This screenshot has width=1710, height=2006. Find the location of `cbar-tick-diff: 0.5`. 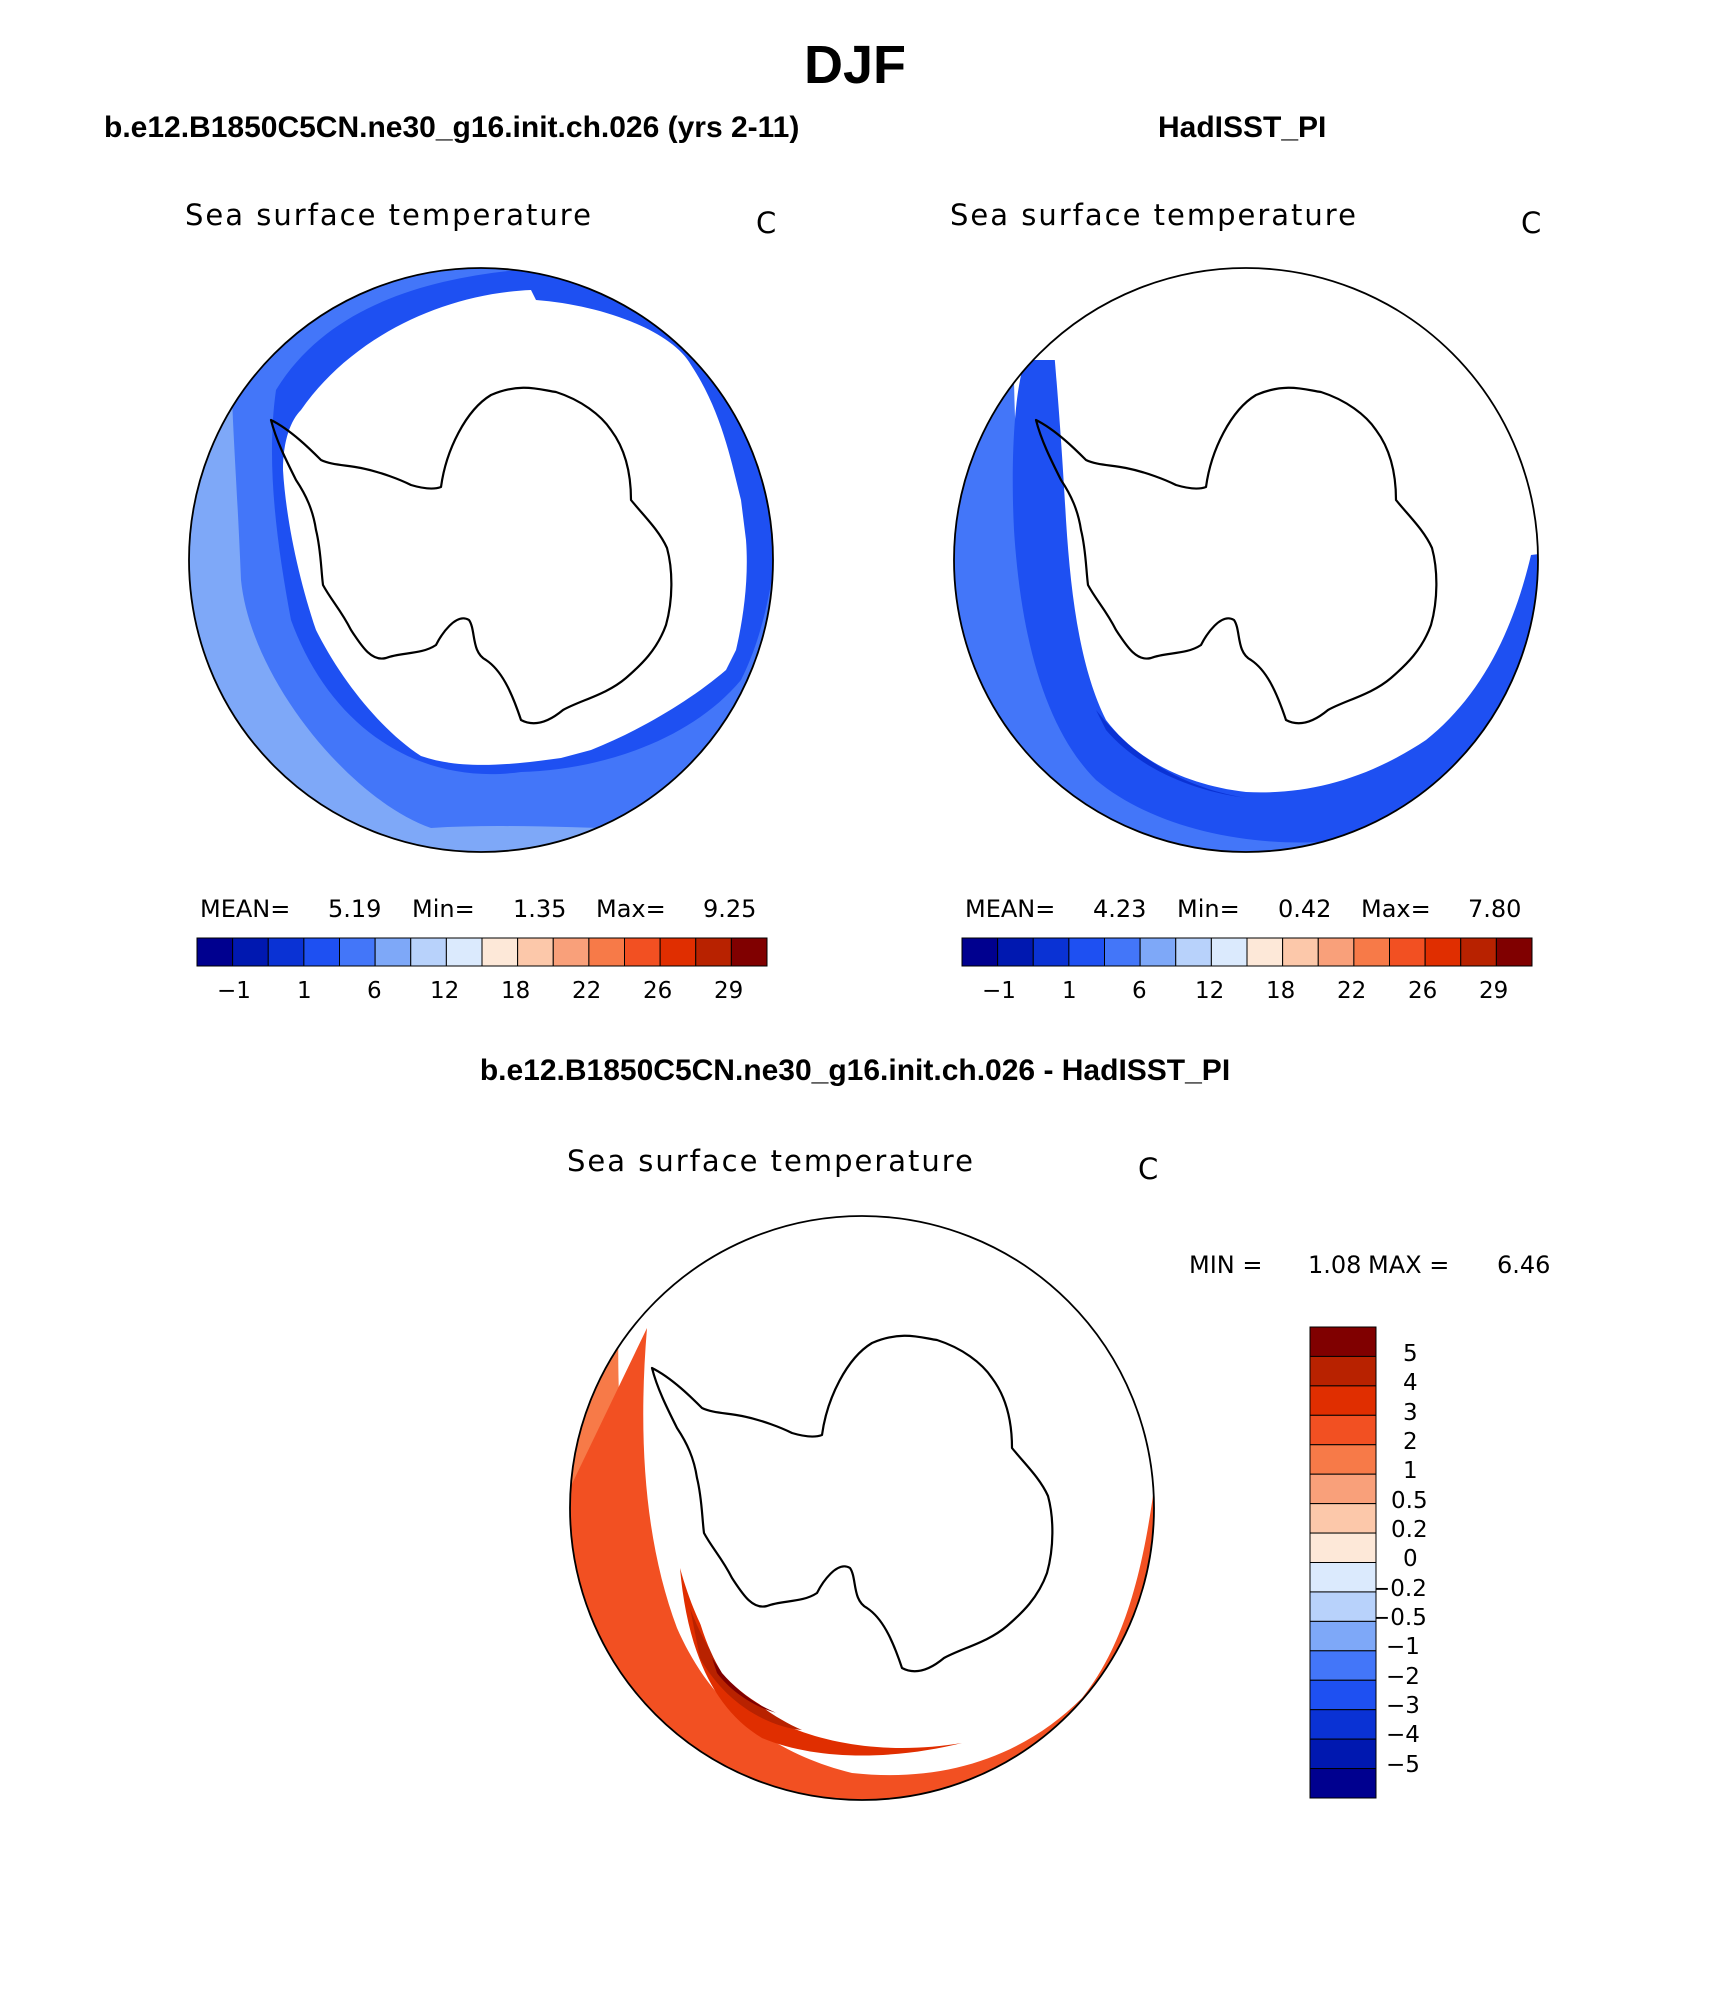

cbar-tick-diff: 0.5 is located at coordinates (1409, 1501).